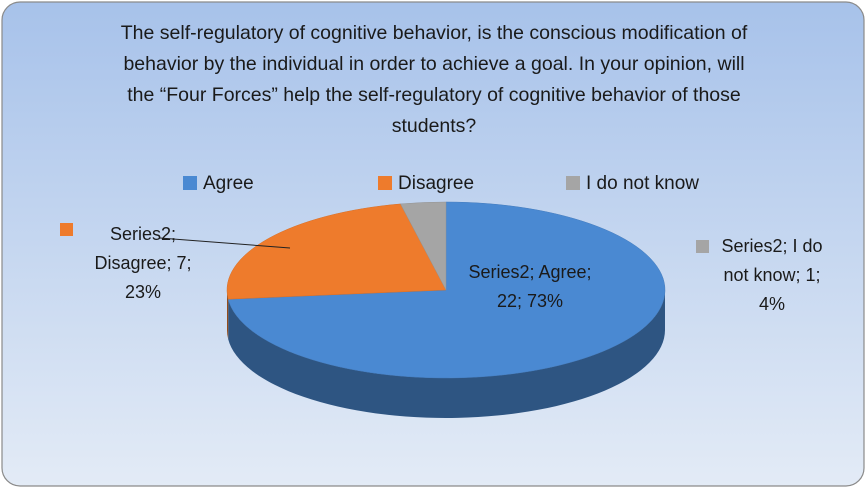  I want to click on data-label: Series2; Agree; 22; 73%, so click(530, 286).